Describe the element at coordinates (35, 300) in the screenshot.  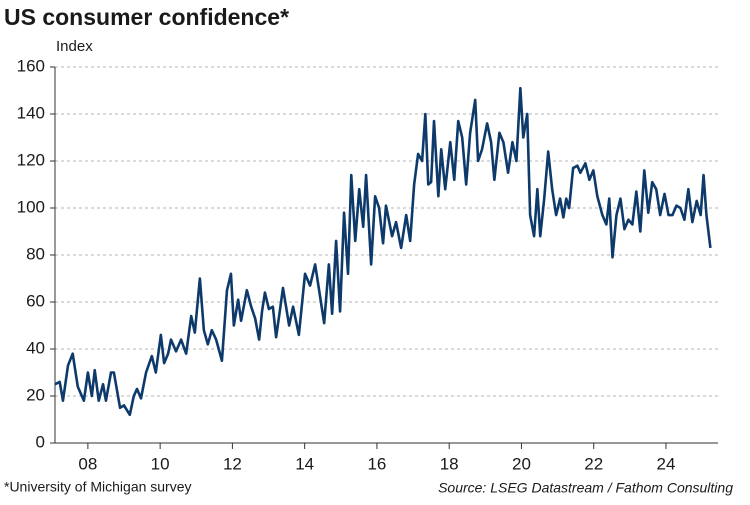
I see `y-tick-label: 60` at that location.